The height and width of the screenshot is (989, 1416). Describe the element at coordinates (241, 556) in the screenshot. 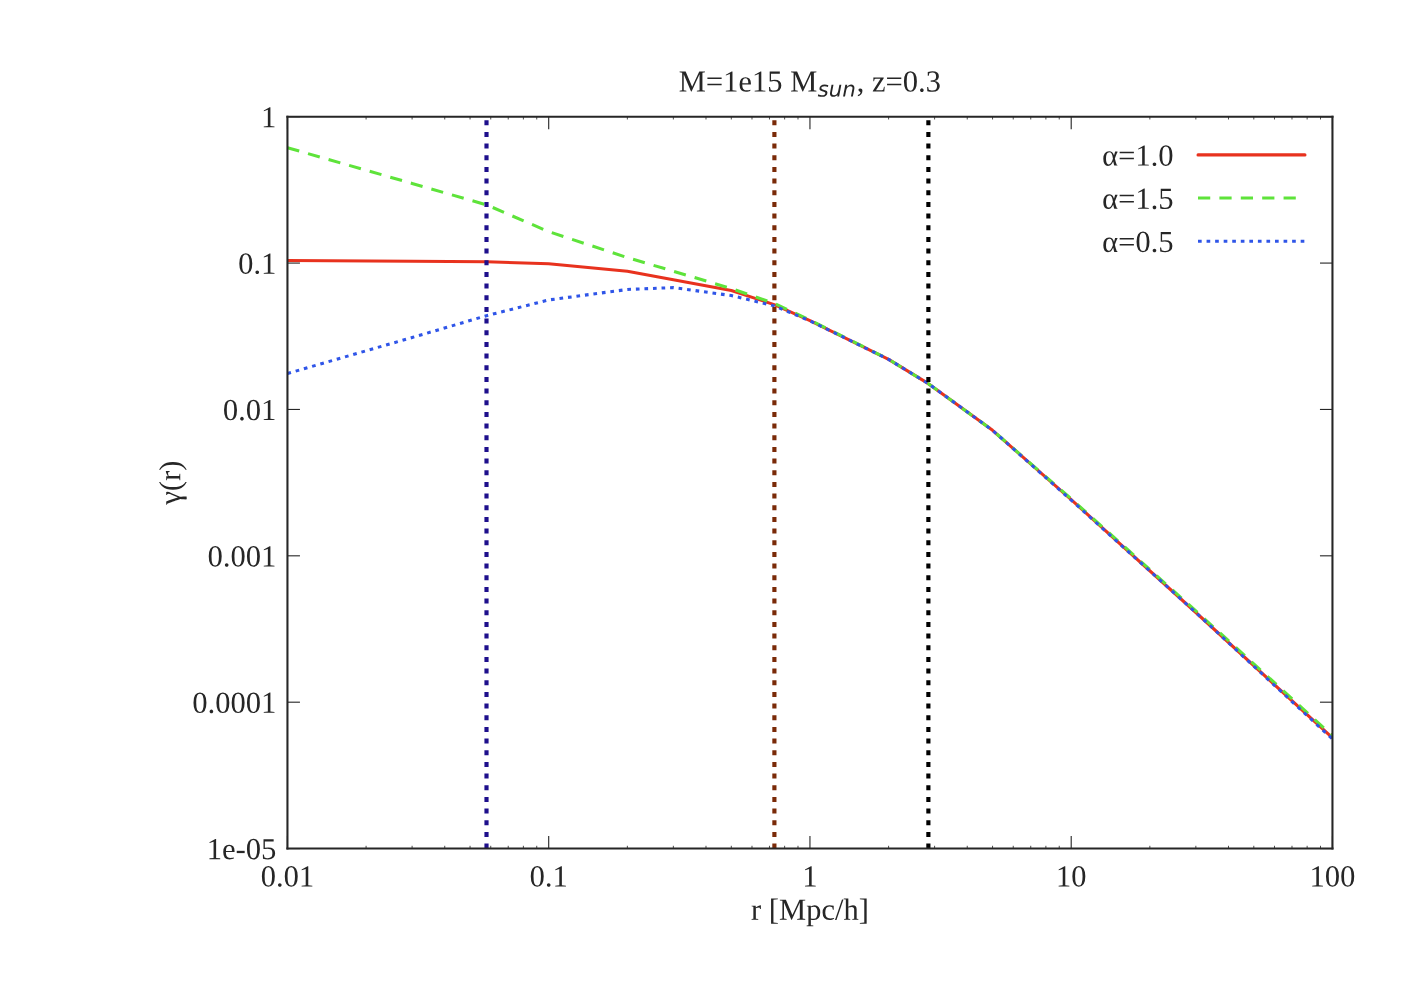

I see `y-tick-label: 0.001` at that location.